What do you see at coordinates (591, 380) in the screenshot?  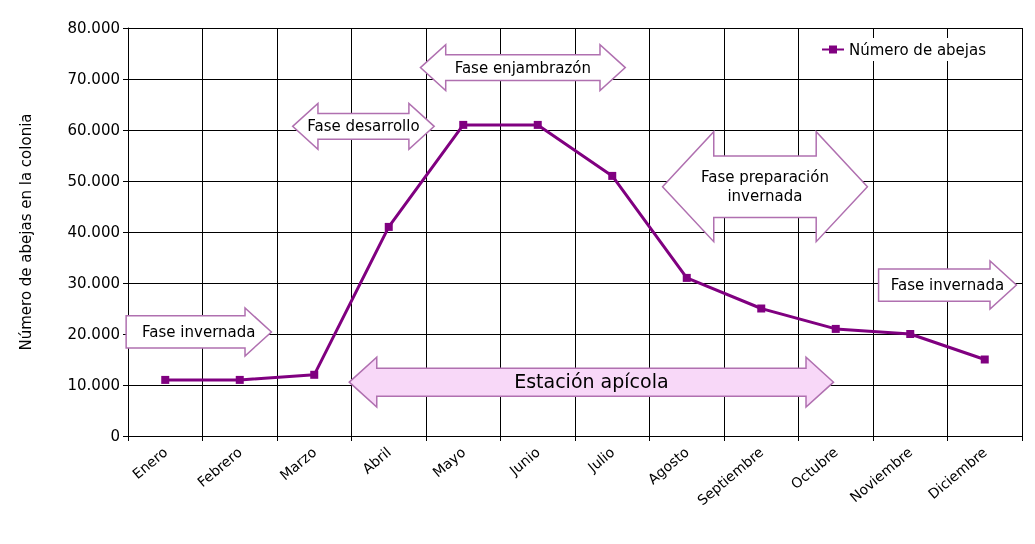 I see `annotation: Estación apícola` at bounding box center [591, 380].